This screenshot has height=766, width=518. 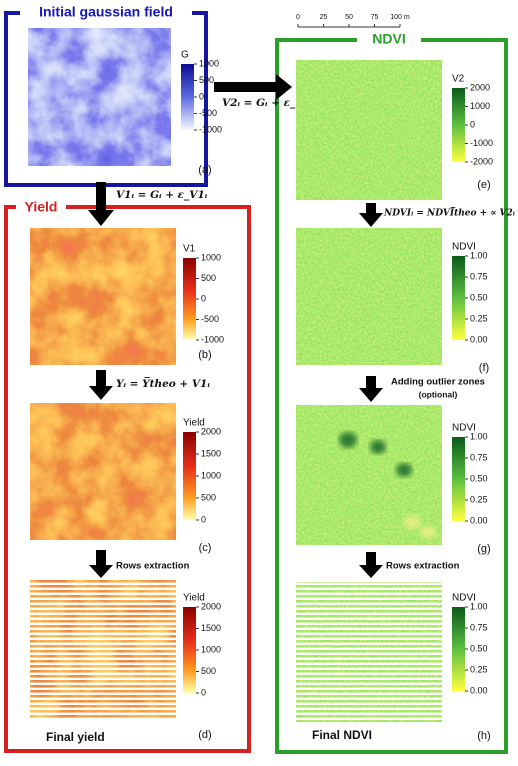 I want to click on rows-extraction: Rows extraction, so click(x=153, y=566).